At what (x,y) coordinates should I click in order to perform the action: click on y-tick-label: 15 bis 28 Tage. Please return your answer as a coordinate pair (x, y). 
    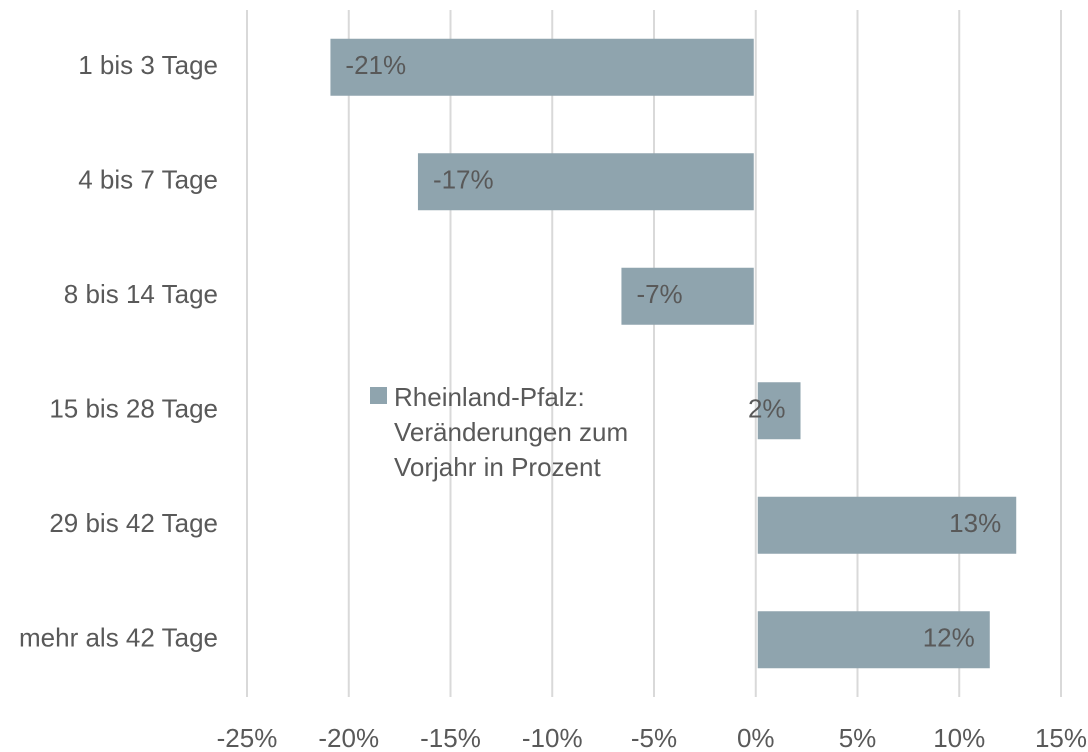
    Looking at the image, I should click on (133, 409).